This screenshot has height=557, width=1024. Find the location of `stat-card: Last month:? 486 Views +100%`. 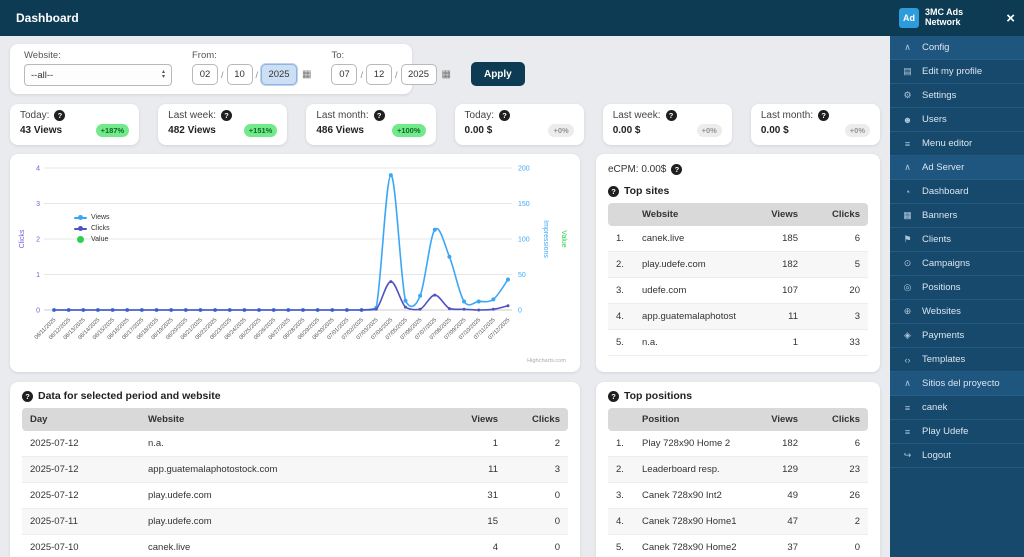

stat-card: Last month:? 486 Views +100% is located at coordinates (371, 124).